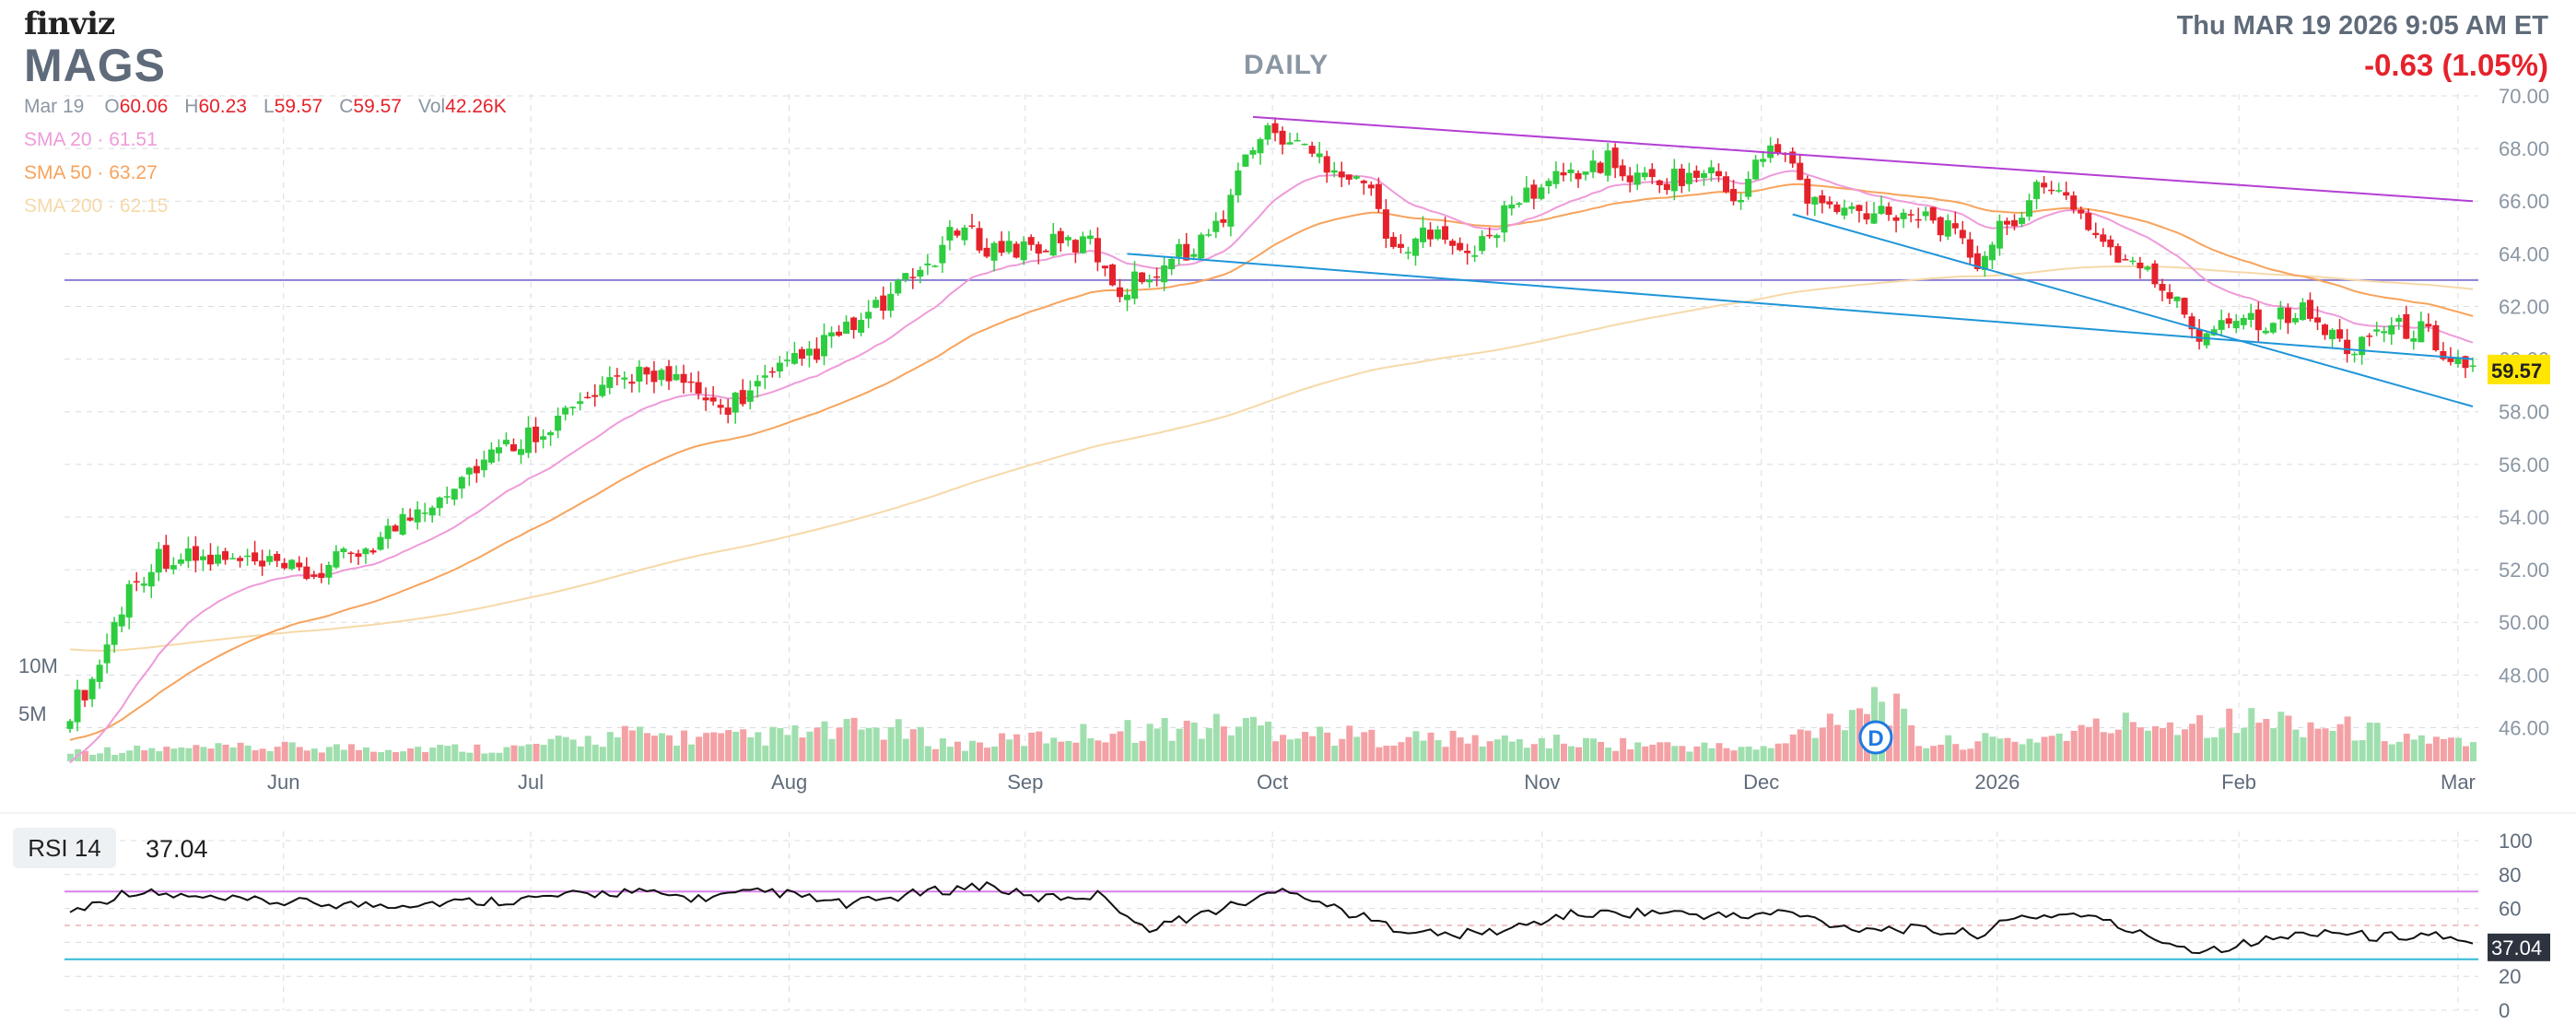  I want to click on rsi-indicator-value: 37.04, so click(177, 849).